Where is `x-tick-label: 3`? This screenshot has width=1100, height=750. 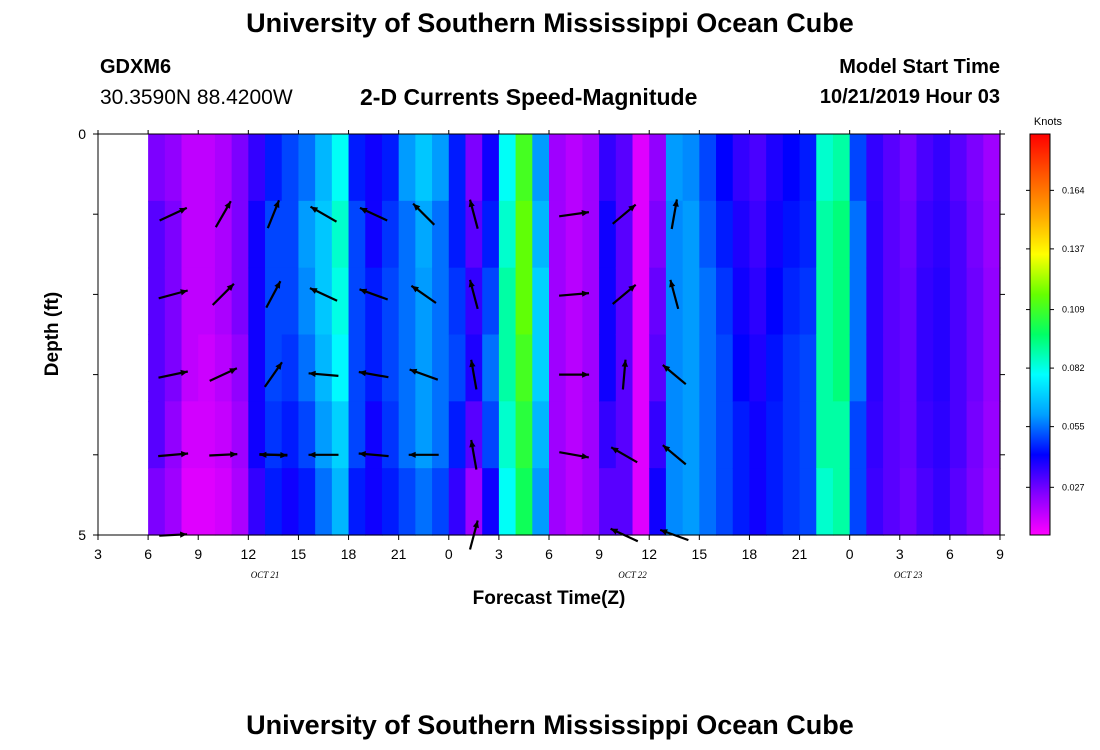 x-tick-label: 3 is located at coordinates (98, 554).